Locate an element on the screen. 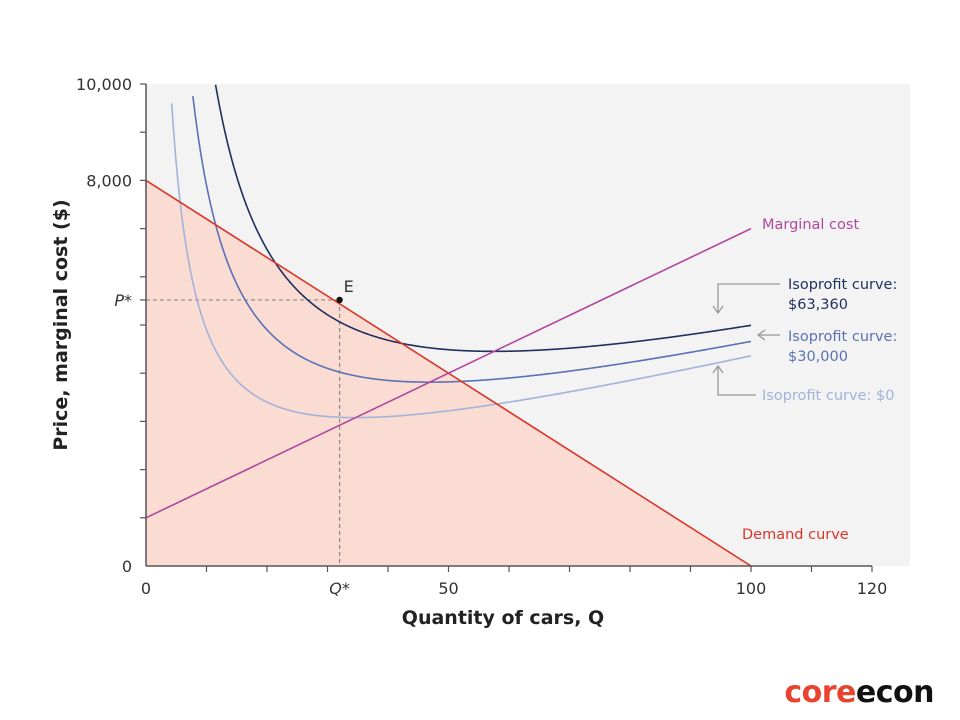 The image size is (960, 720). isoprofit-30000-label-line2: $30,000 is located at coordinates (818, 357).